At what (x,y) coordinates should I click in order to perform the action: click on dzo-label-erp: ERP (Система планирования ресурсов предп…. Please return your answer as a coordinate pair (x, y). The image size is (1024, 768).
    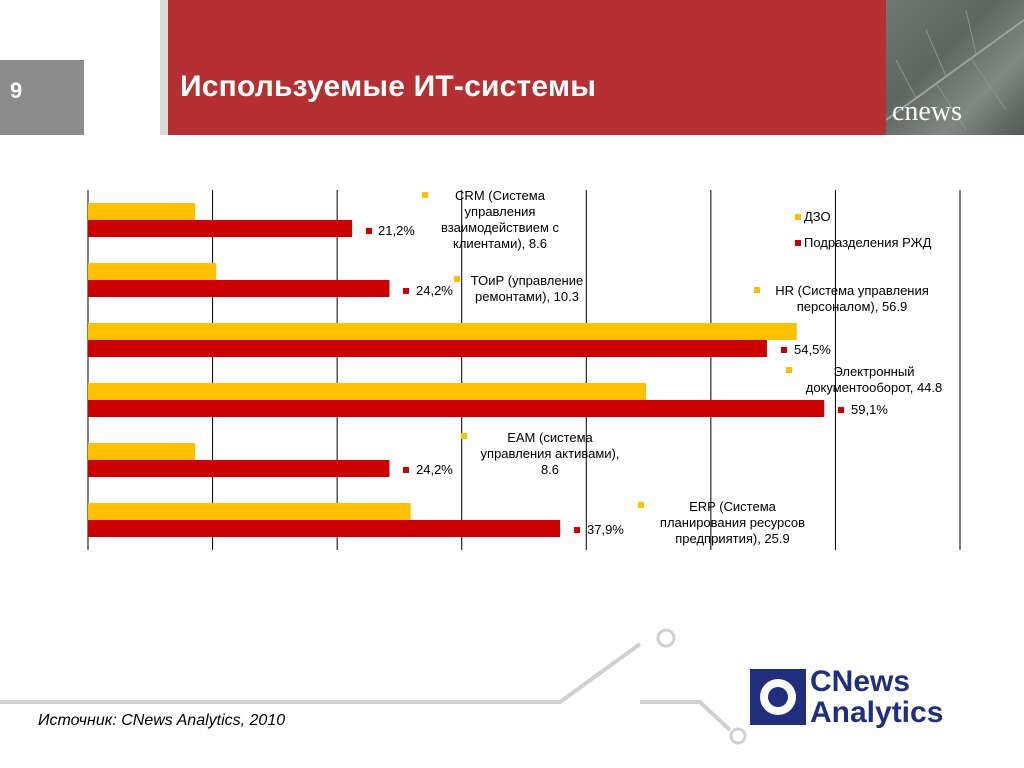
    Looking at the image, I should click on (732, 522).